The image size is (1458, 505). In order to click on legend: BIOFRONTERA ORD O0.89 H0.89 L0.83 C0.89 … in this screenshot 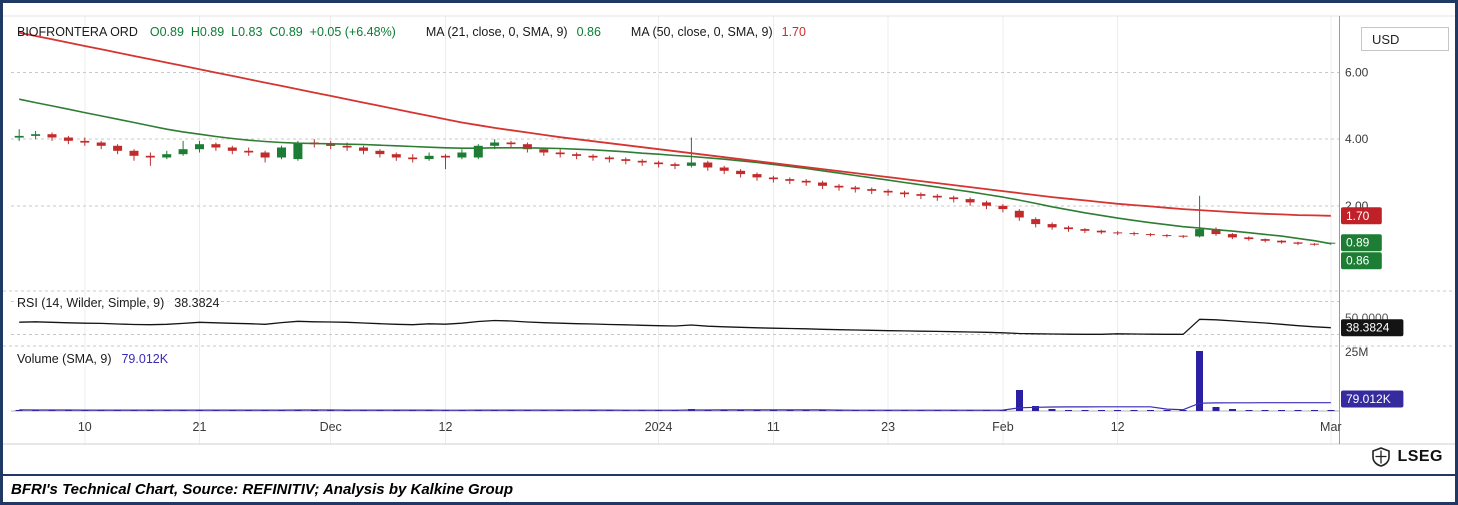, I will do `click(411, 32)`.